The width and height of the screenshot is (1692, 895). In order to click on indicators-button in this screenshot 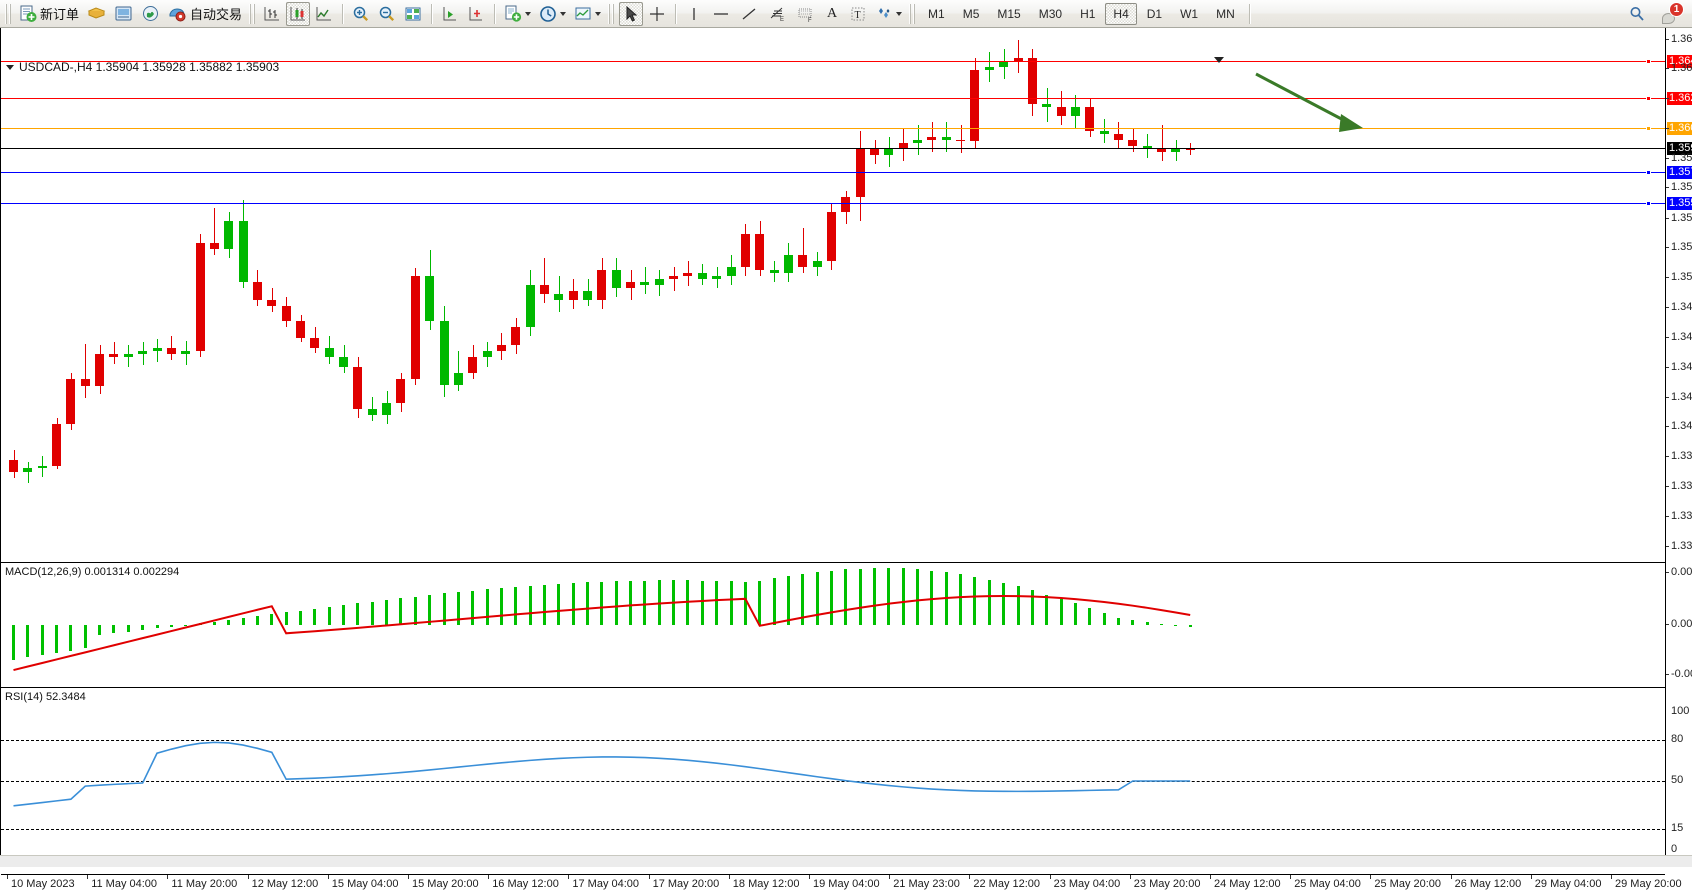, I will do `click(517, 14)`.